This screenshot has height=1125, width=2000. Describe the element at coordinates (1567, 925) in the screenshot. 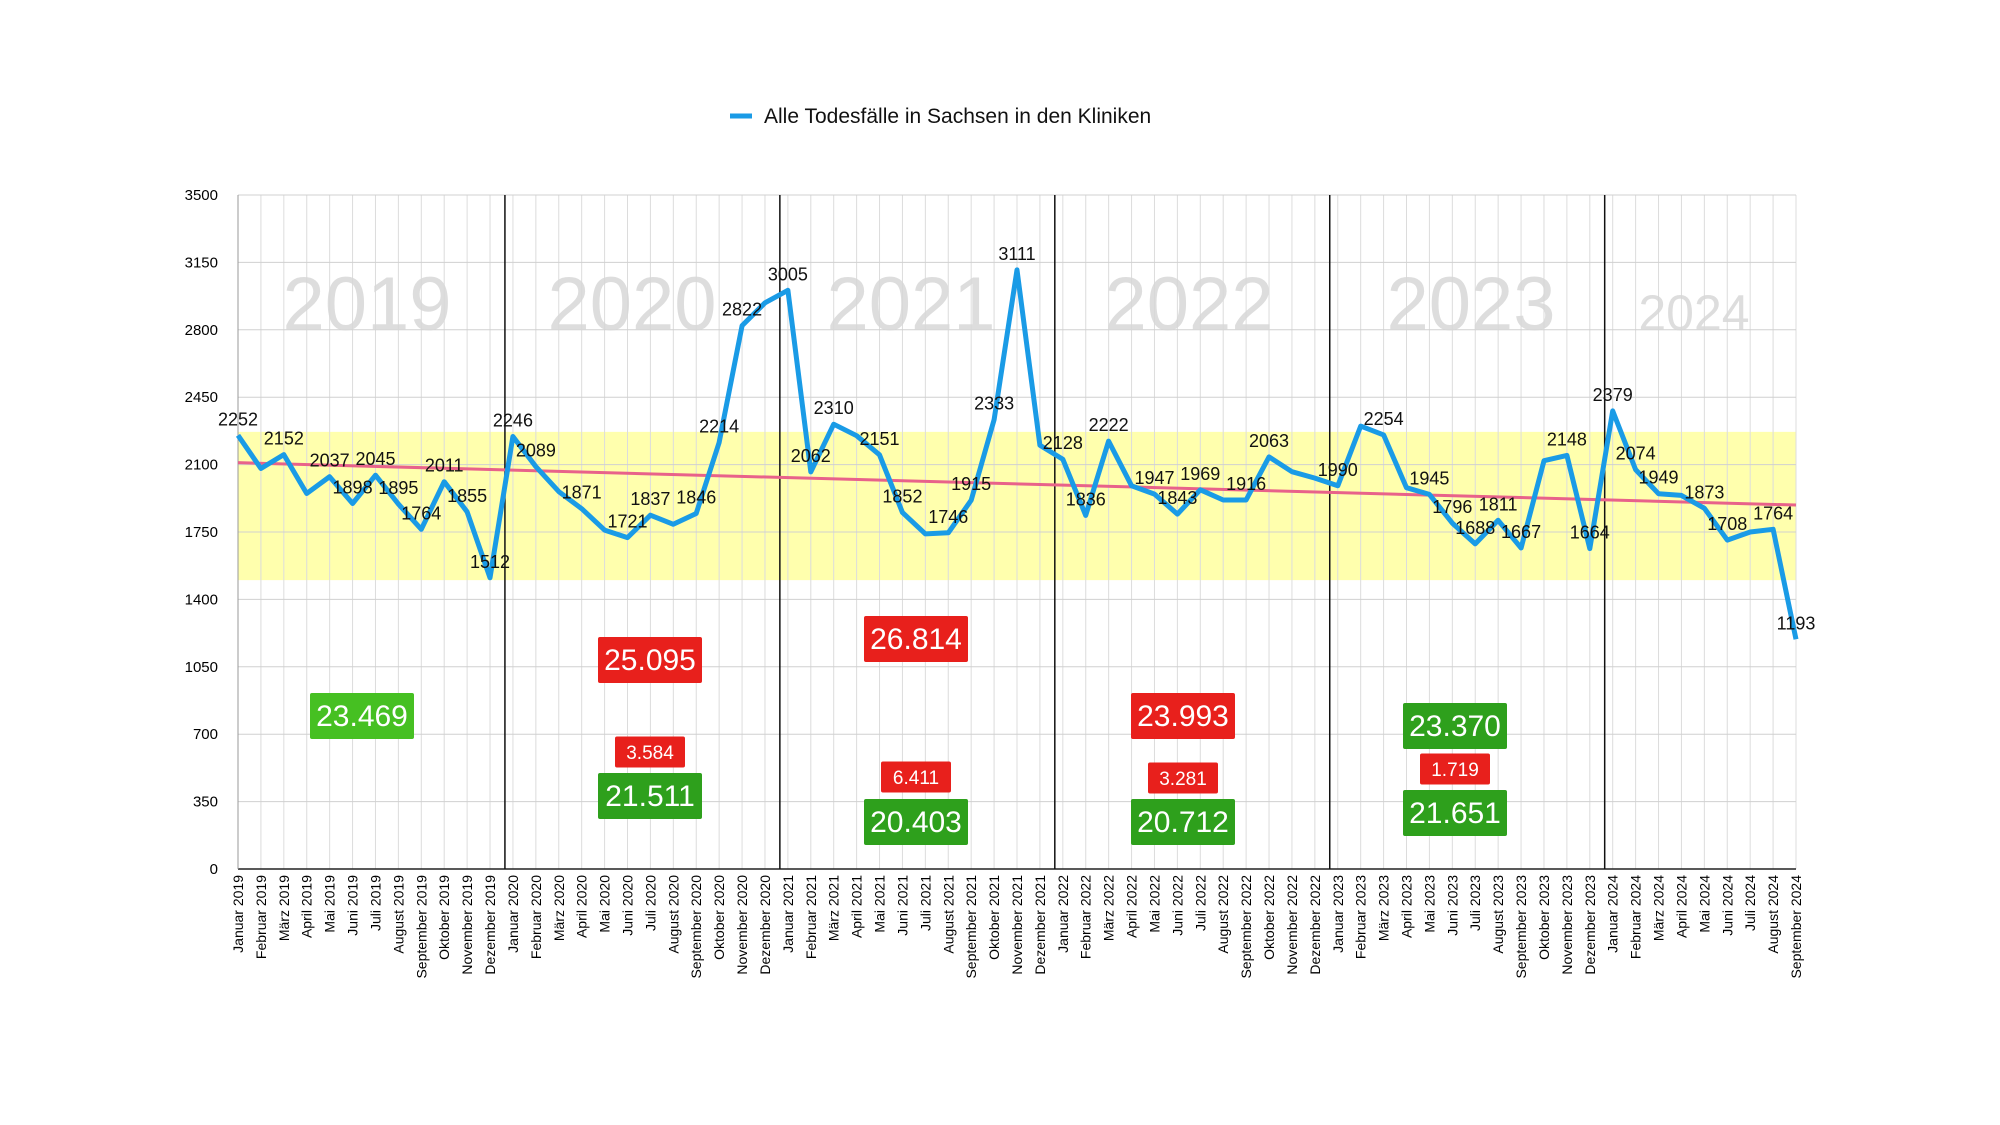

I see `x-tick-label: November 2023` at that location.